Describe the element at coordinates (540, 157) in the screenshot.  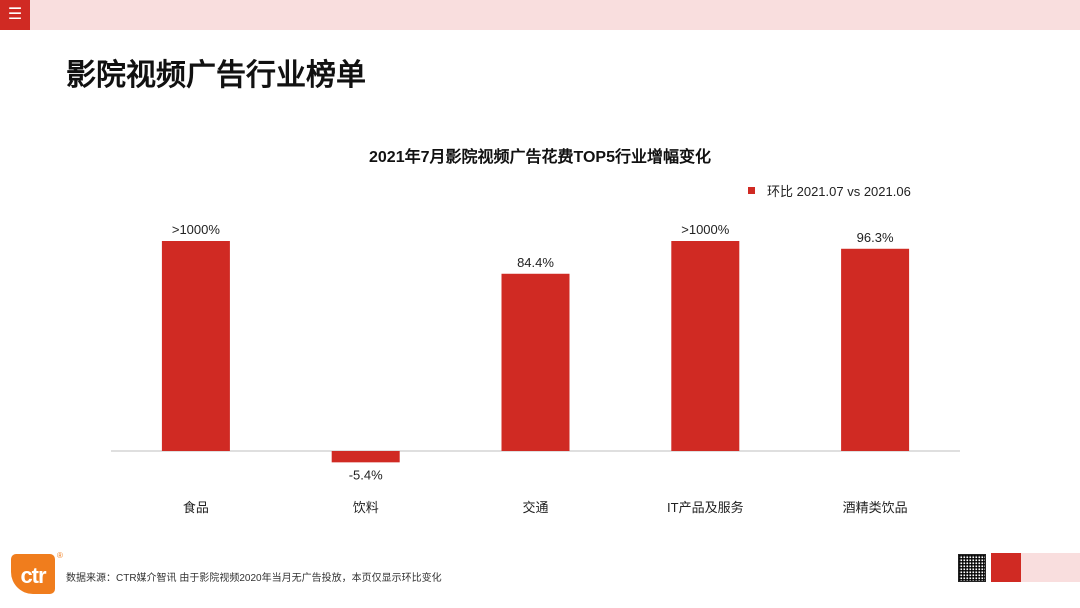
I see `chart-title: 2021年7月影院视频广告花费TOP5行业增幅变化` at that location.